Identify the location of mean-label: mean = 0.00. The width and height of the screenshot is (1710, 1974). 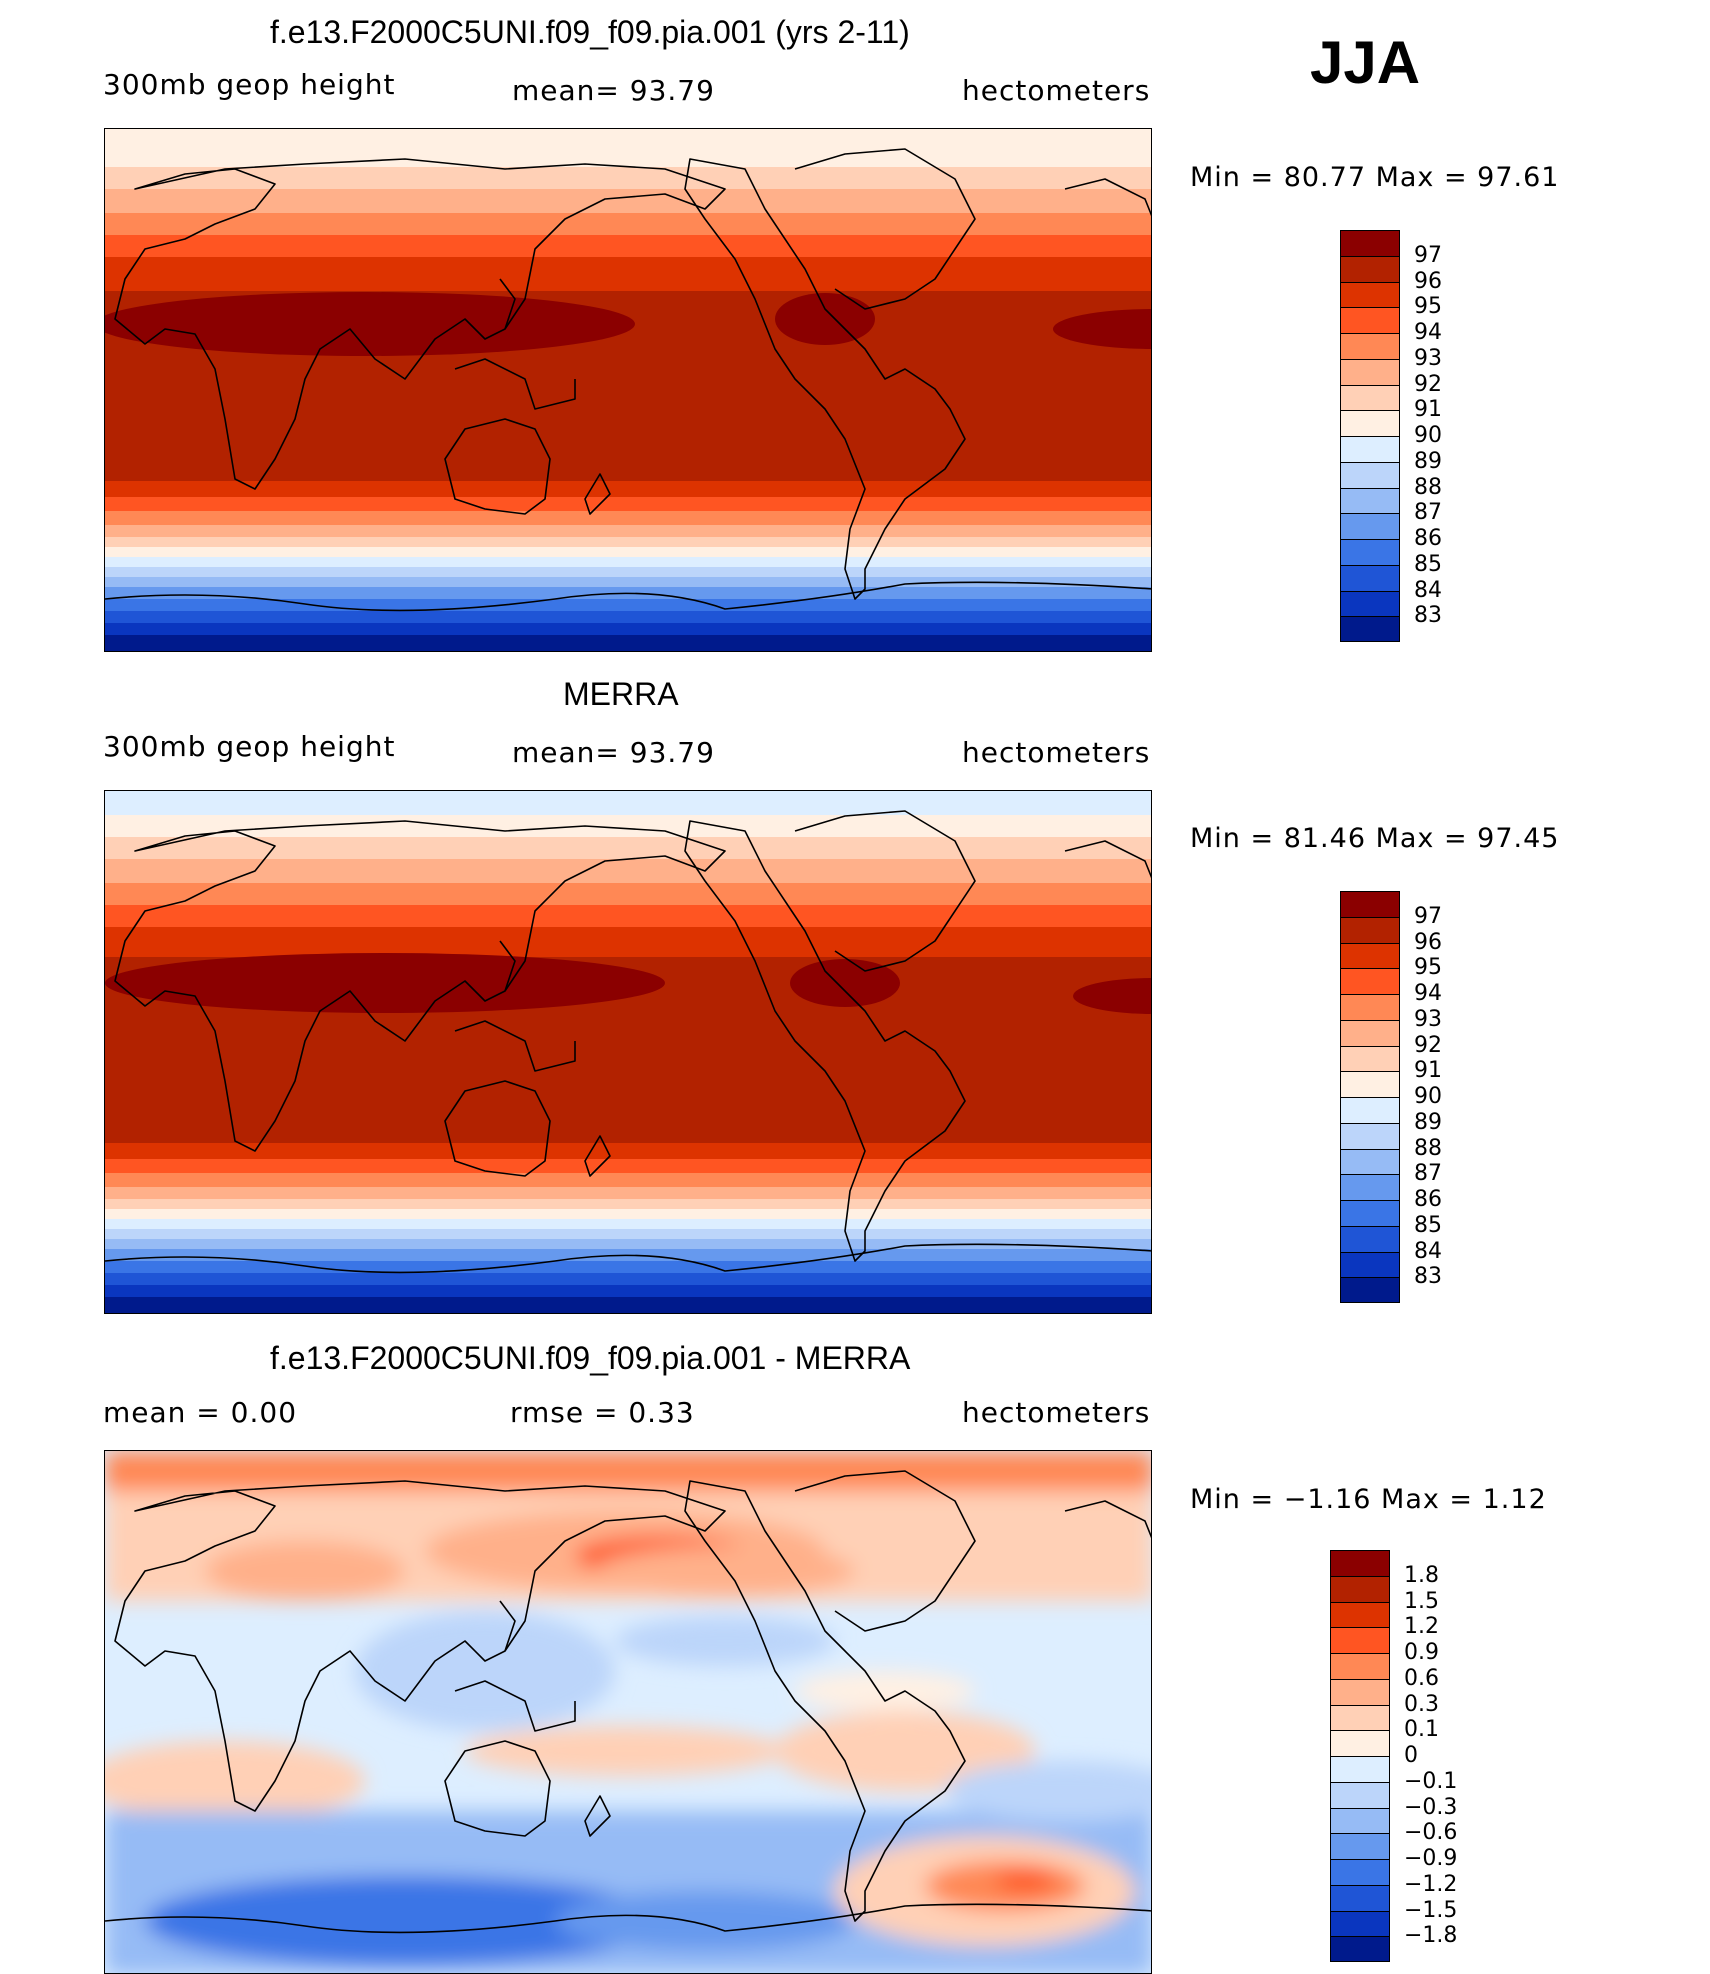
(200, 1412).